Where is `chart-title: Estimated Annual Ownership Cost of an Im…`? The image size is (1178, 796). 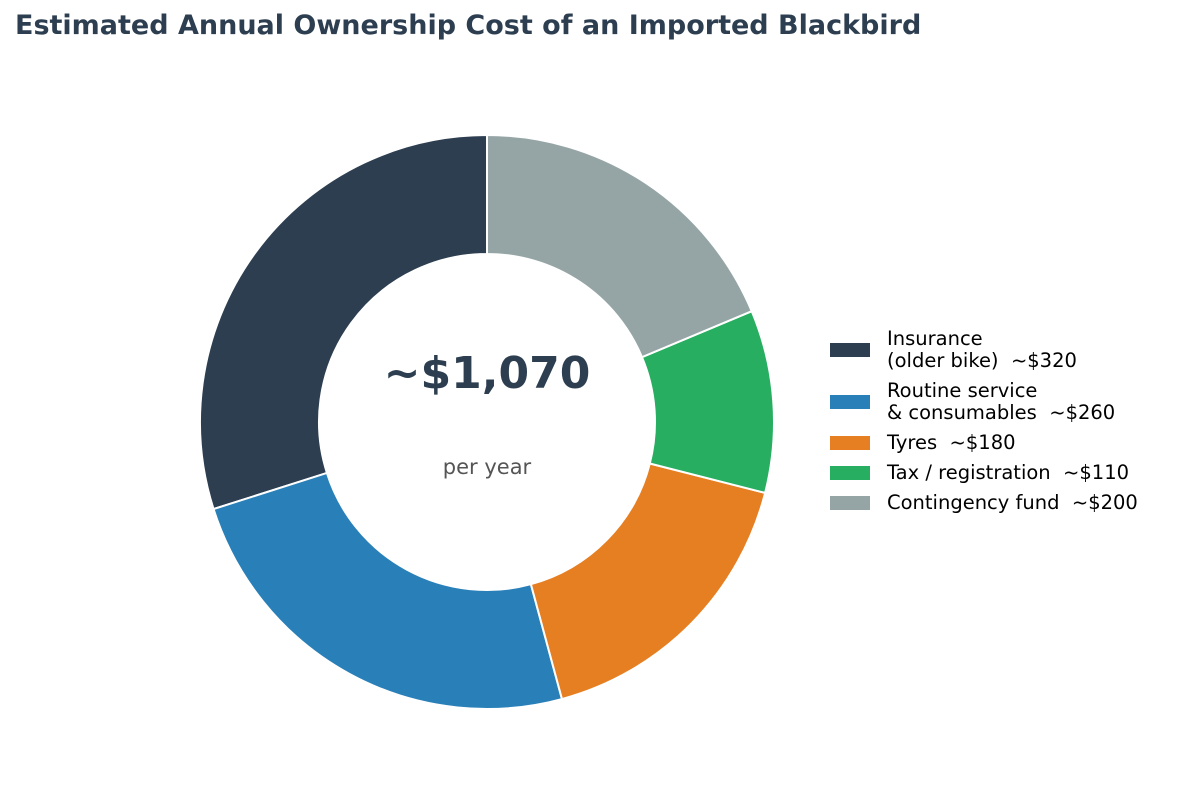
chart-title: Estimated Annual Ownership Cost of an Im… is located at coordinates (468, 25).